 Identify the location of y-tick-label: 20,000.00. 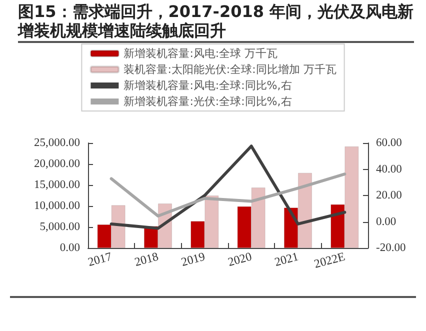
(57, 164).